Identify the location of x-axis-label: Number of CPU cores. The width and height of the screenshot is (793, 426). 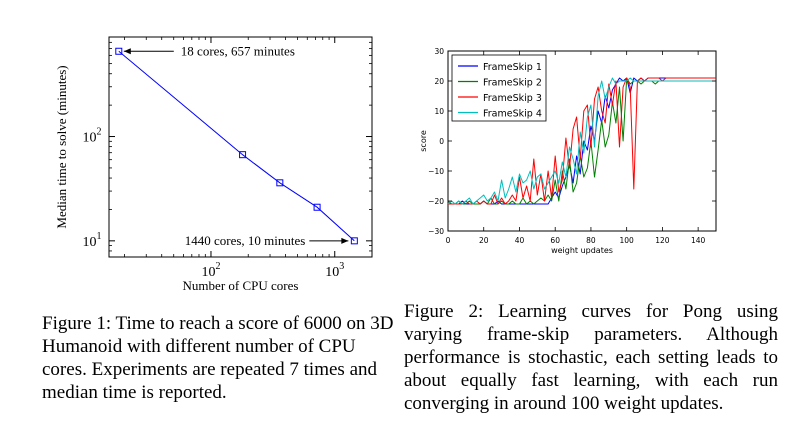
(241, 285).